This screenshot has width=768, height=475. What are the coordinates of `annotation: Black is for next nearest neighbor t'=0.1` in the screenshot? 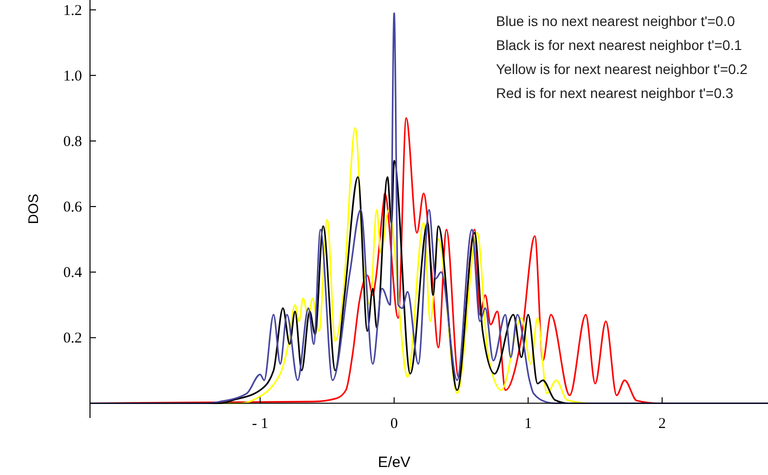 It's located at (619, 45).